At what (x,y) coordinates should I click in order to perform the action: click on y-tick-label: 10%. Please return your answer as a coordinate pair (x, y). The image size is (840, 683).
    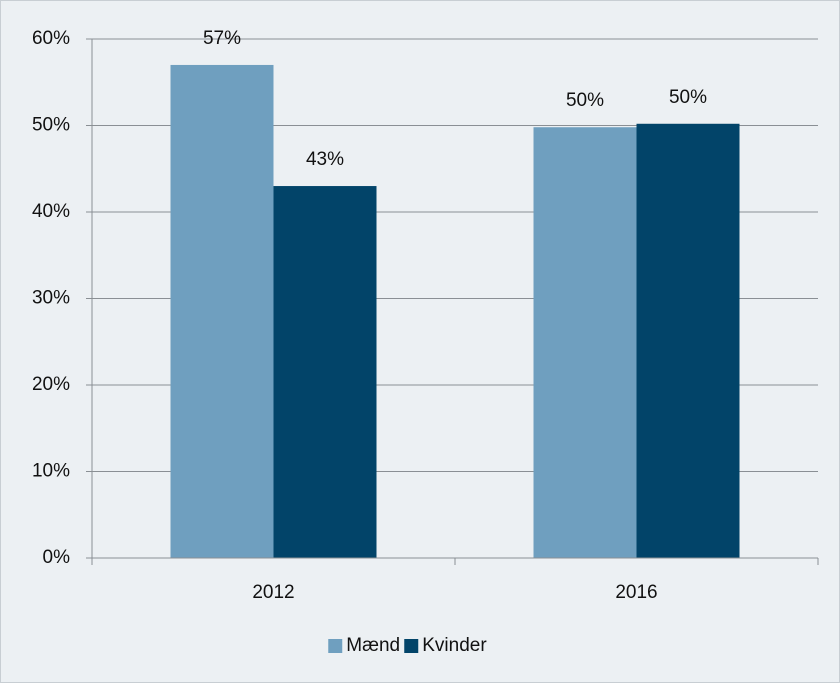
    Looking at the image, I should click on (51, 471).